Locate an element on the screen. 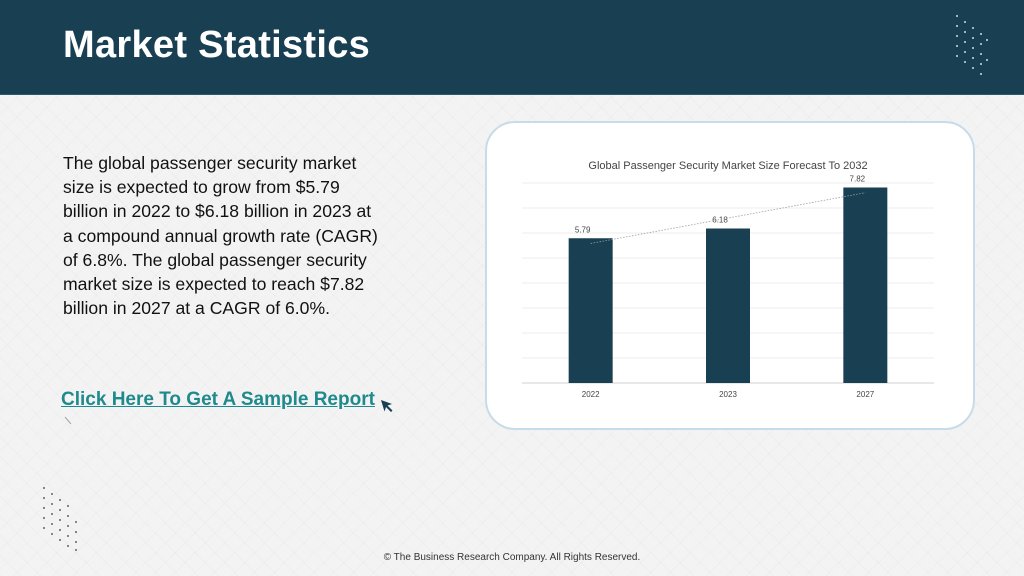 The width and height of the screenshot is (1024, 576). x-tick-2022: 2022 is located at coordinates (591, 394).